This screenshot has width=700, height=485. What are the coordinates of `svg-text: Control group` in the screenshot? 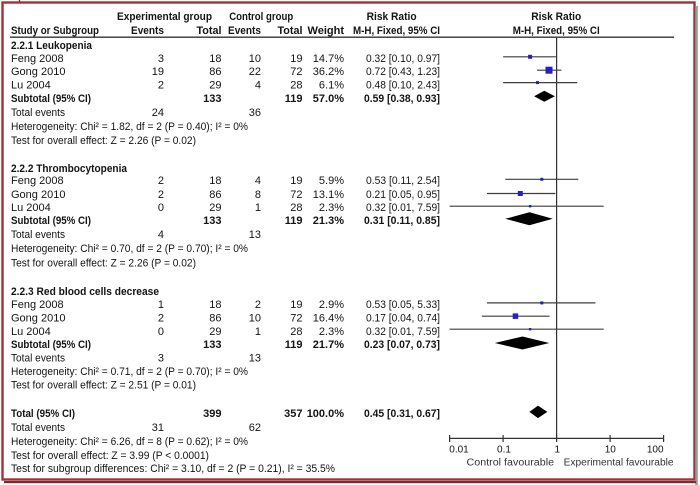 It's located at (261, 17).